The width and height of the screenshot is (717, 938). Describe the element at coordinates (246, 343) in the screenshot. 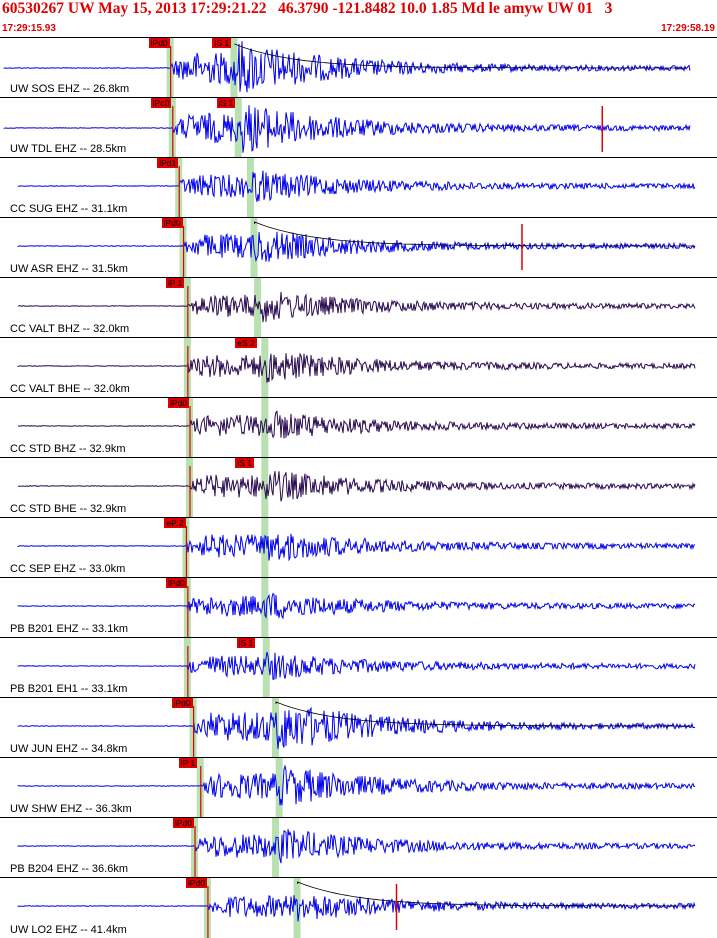

I see `pick-label: eS 2` at that location.